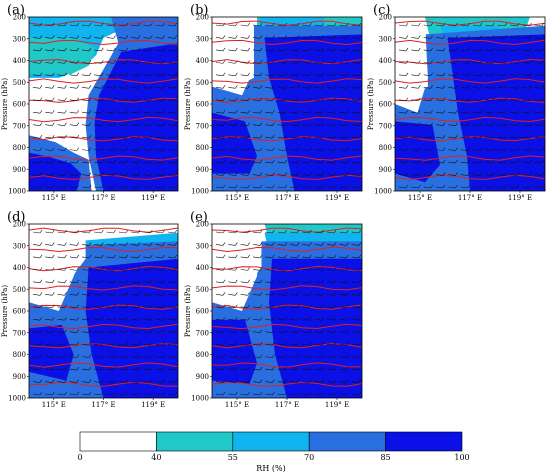 The image size is (550, 474). Describe the element at coordinates (188, 311) in the screenshot. I see `y-axis-label: Pressure (hPa)` at that location.